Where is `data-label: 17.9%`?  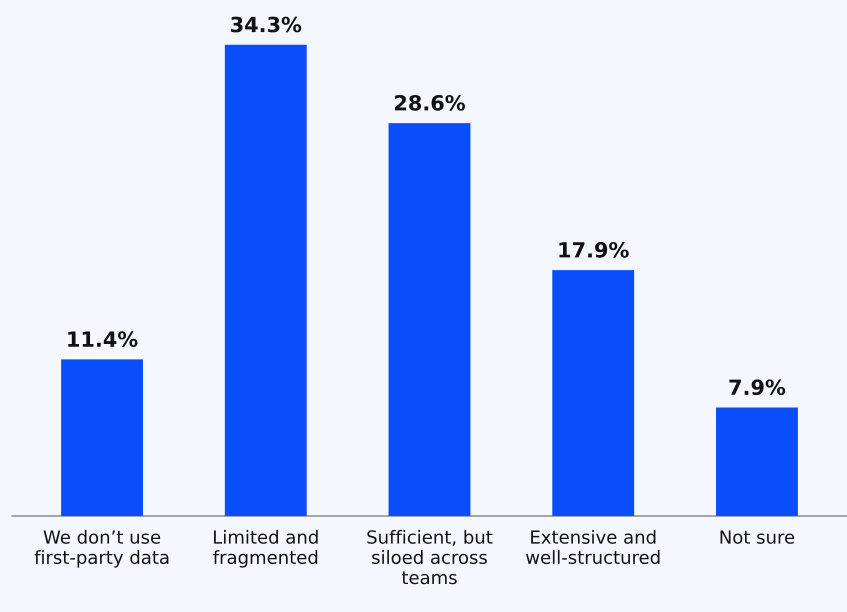 data-label: 17.9% is located at coordinates (594, 250).